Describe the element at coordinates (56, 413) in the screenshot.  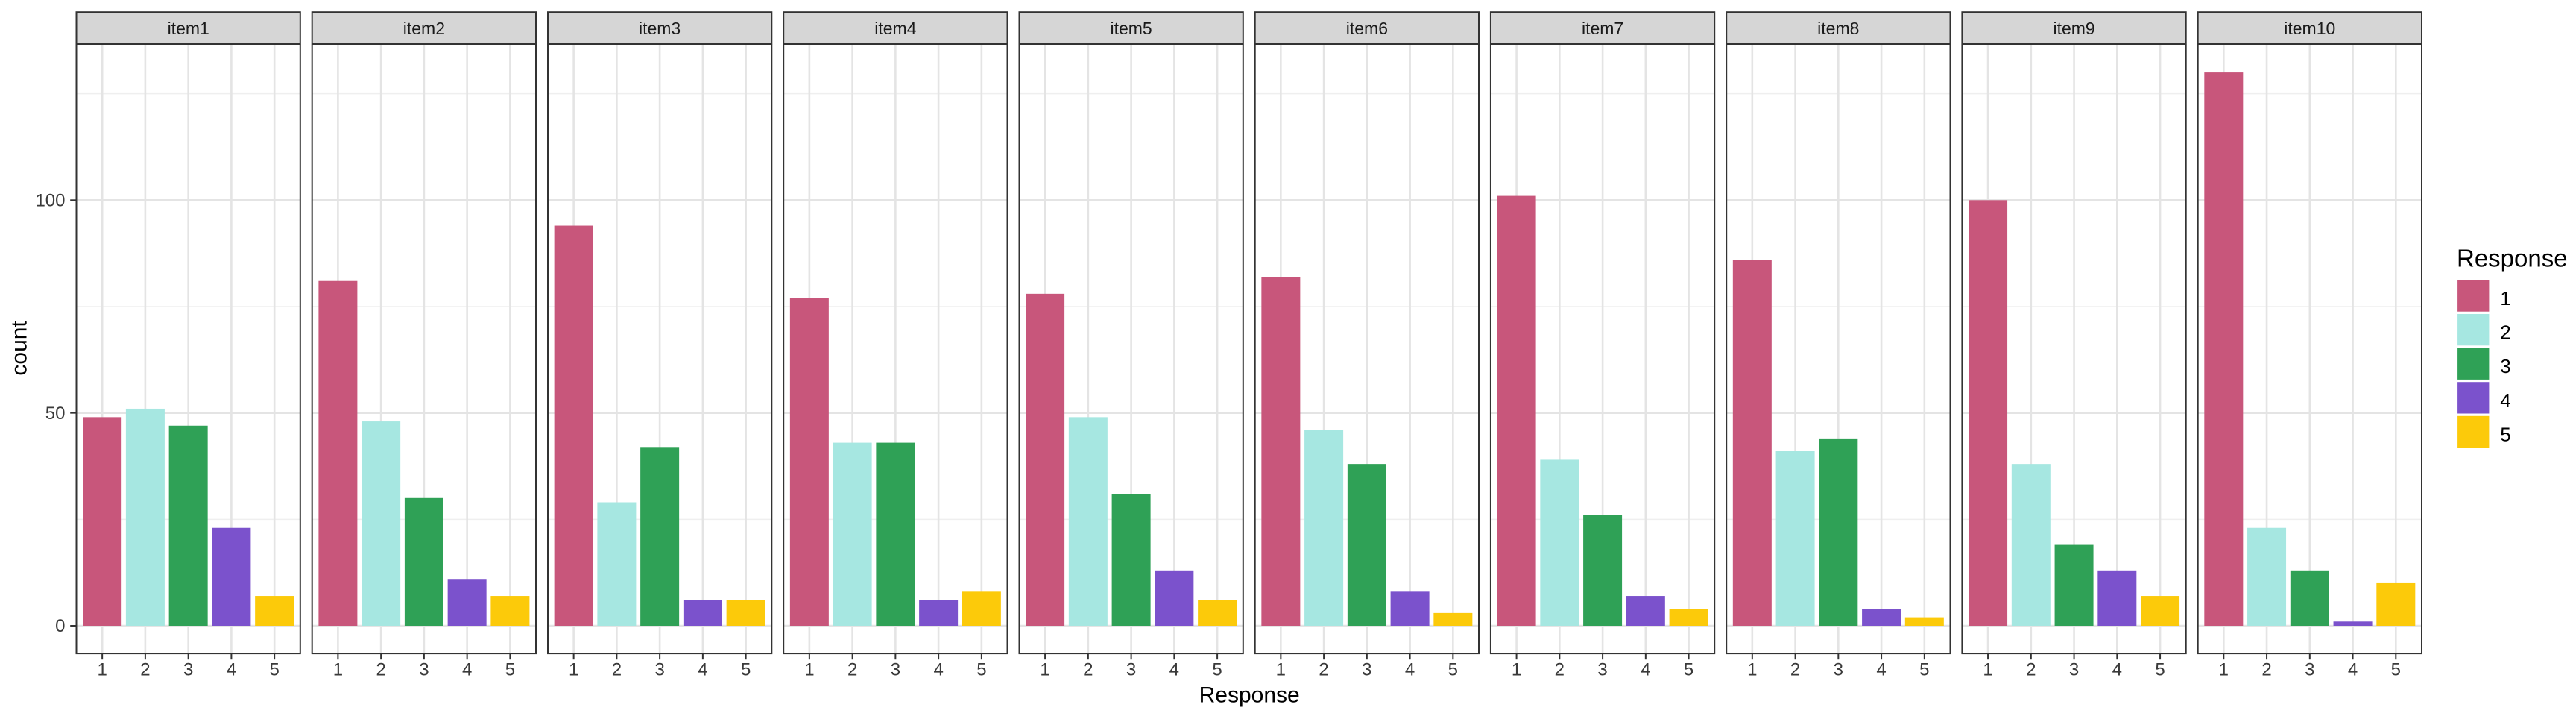
I see `svg-text: 50` at that location.